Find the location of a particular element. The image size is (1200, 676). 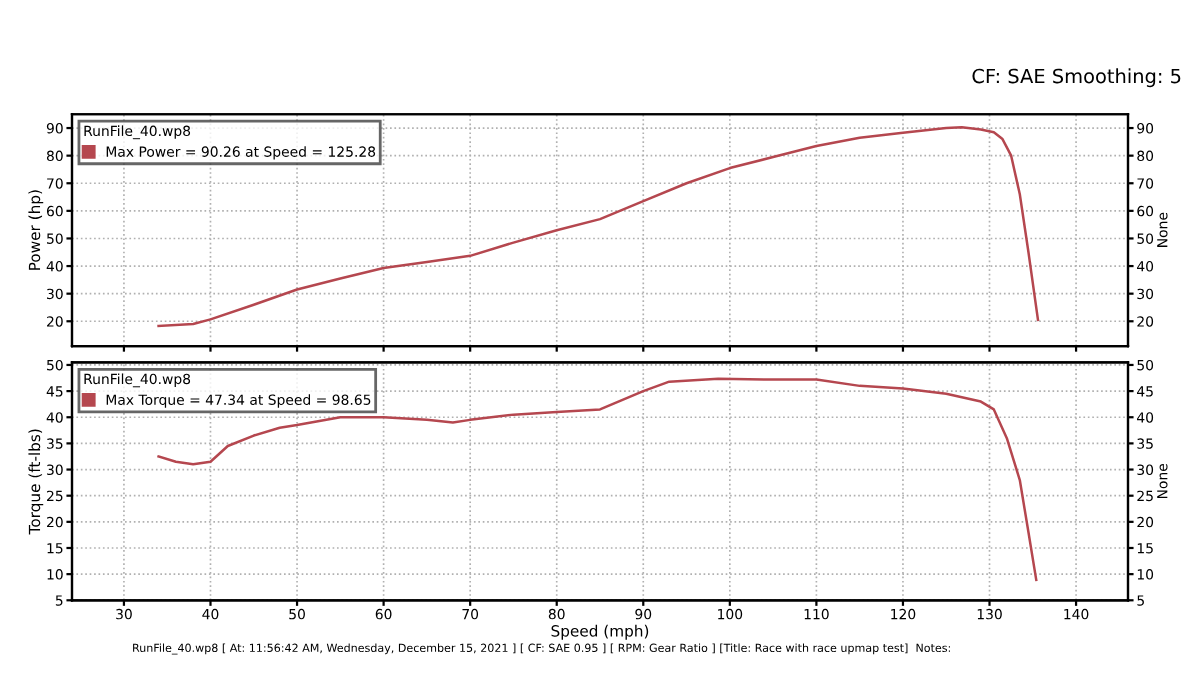

chart-subtitle: CF: SAE Smoothing: 5 is located at coordinates (1076, 78).